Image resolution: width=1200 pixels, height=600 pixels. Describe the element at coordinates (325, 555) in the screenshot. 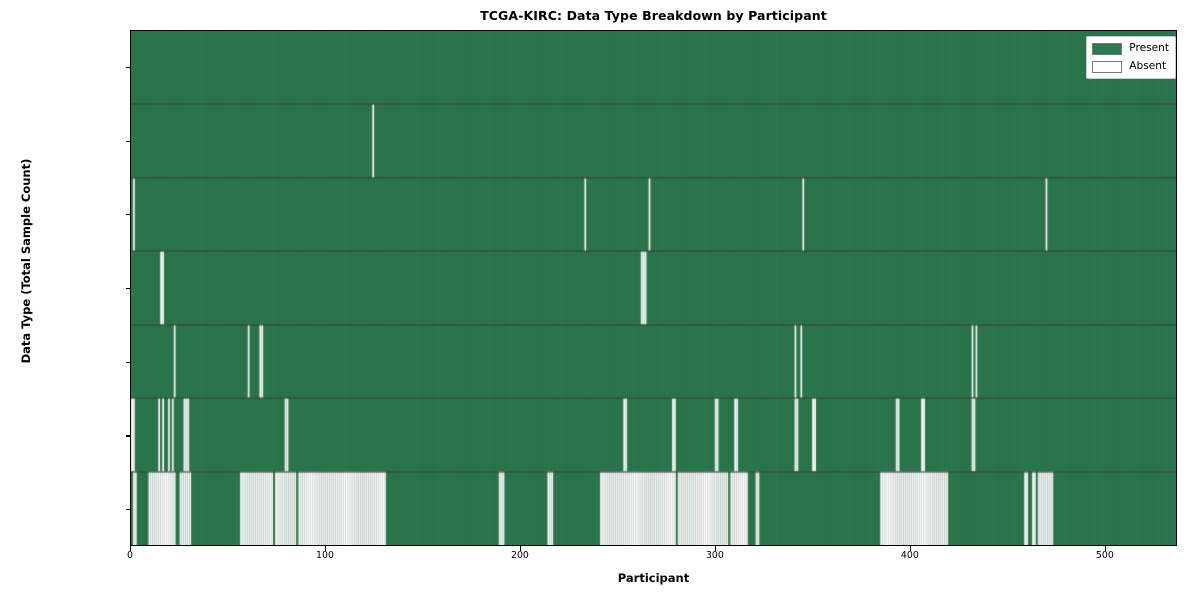

I see `x-tick-label-100: 100` at that location.